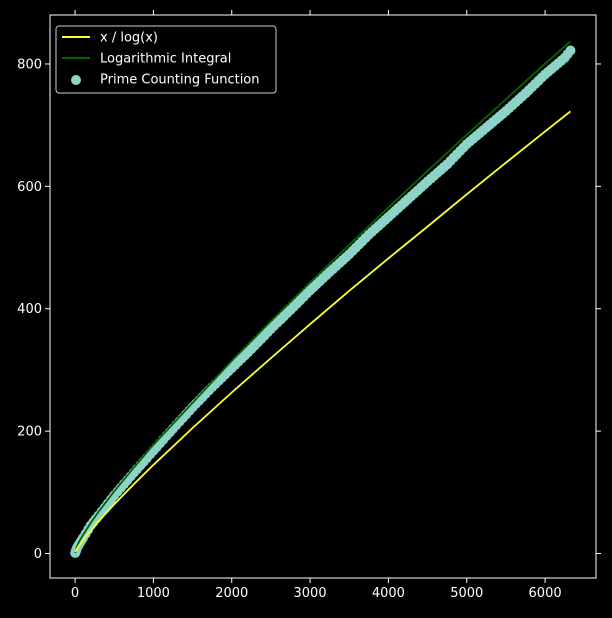  What do you see at coordinates (29, 432) in the screenshot?
I see `y-tick-label: 200` at bounding box center [29, 432].